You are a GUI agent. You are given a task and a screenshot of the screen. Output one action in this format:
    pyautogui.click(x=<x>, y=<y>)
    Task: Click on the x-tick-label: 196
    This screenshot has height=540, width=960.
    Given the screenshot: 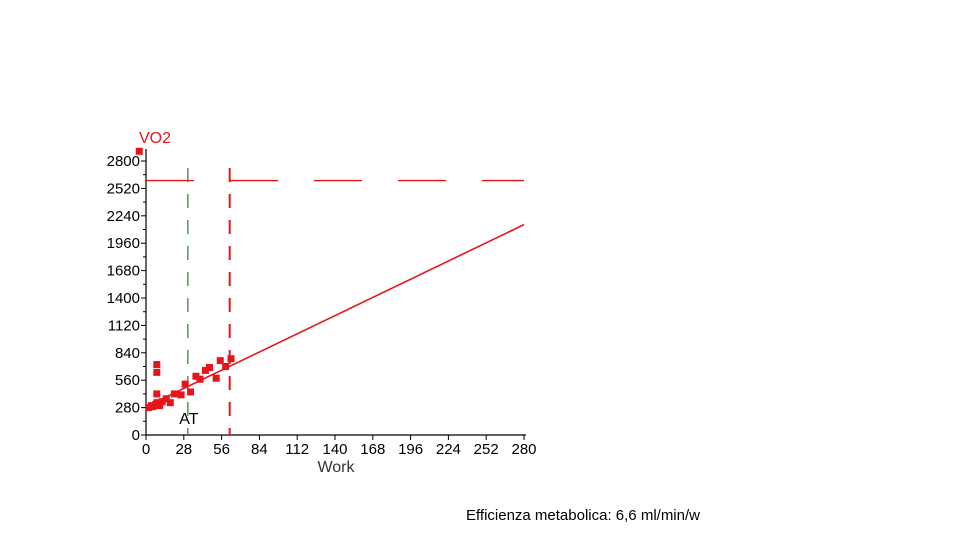 What is the action you would take?
    pyautogui.click(x=410, y=449)
    